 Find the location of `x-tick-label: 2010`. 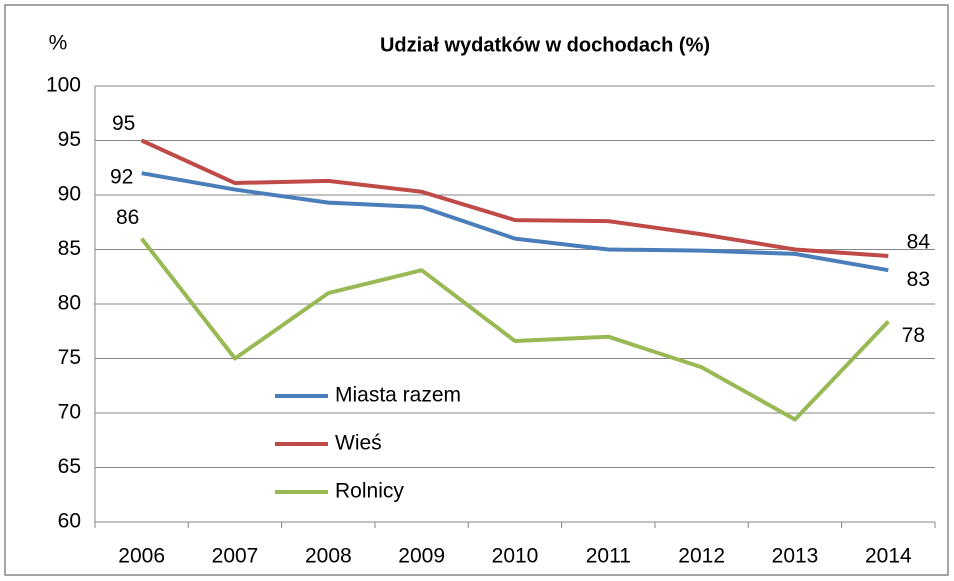

x-tick-label: 2010 is located at coordinates (515, 556).